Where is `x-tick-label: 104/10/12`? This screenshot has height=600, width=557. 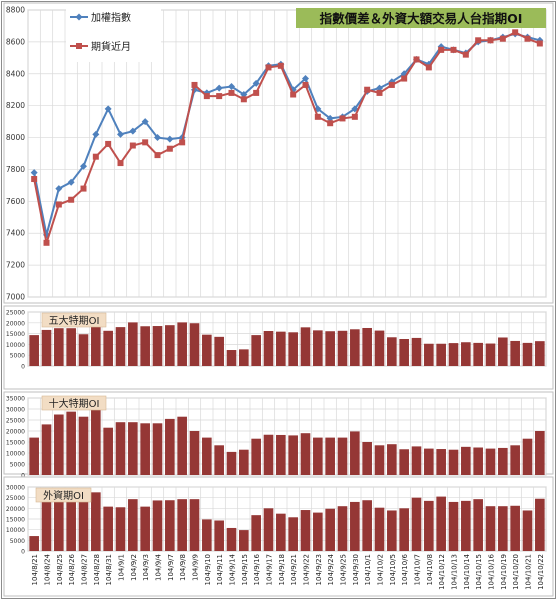 x-tick-label: 104/10/12 is located at coordinates (442, 572).